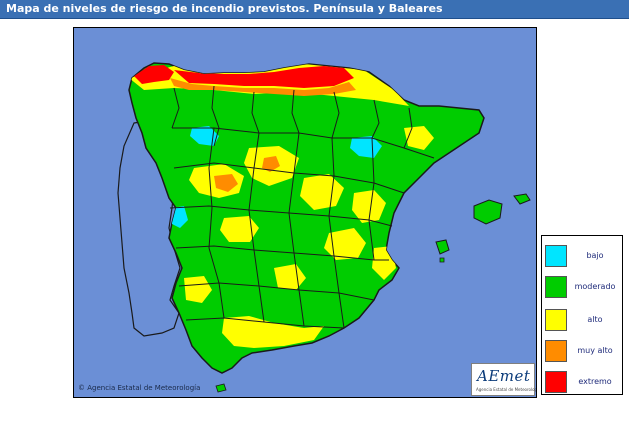 This screenshot has width=629, height=430. I want to click on legend-label-moderado: moderado, so click(595, 286).